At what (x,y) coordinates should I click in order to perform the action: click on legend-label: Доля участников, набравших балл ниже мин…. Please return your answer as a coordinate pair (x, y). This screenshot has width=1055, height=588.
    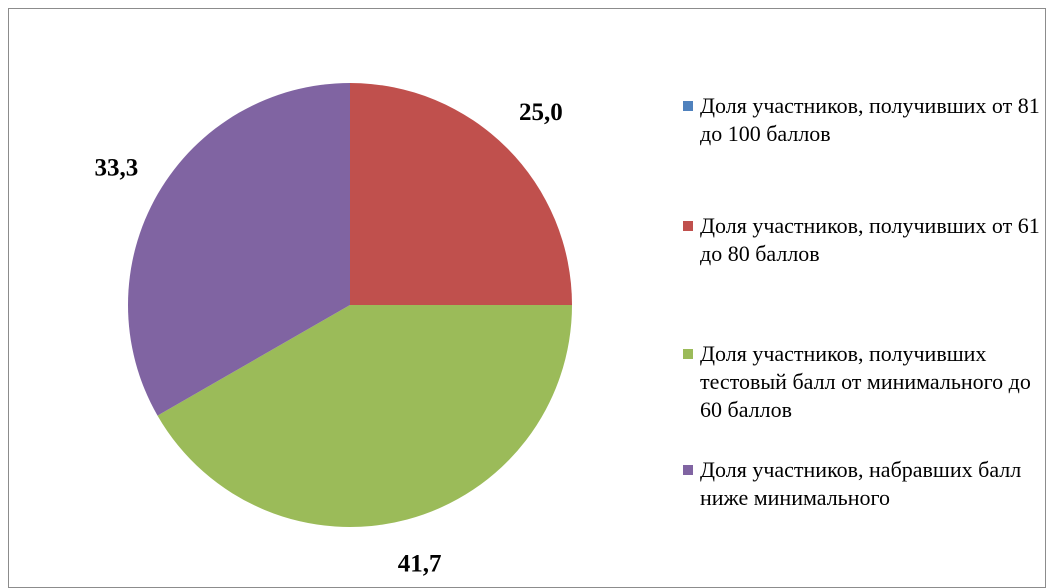
    Looking at the image, I should click on (861, 483).